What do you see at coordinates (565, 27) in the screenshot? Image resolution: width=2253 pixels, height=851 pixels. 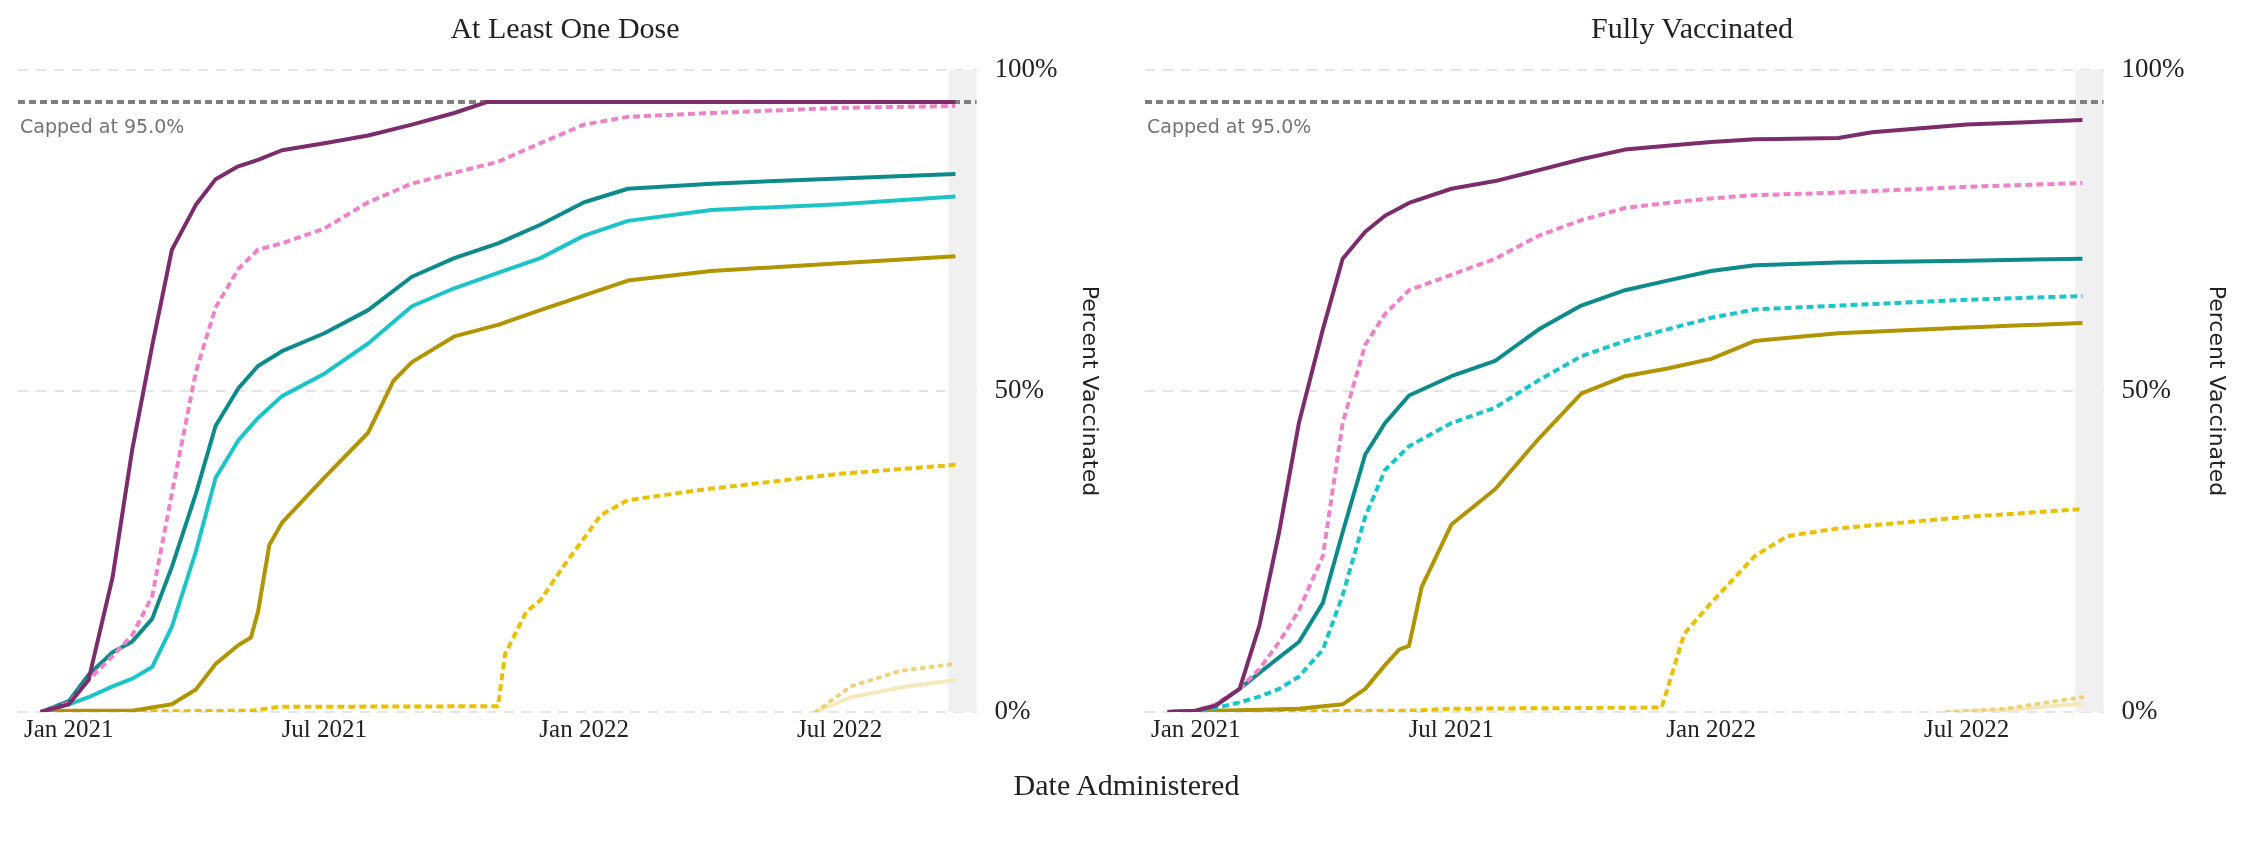 I see `chart-title: At Least One Dose` at bounding box center [565, 27].